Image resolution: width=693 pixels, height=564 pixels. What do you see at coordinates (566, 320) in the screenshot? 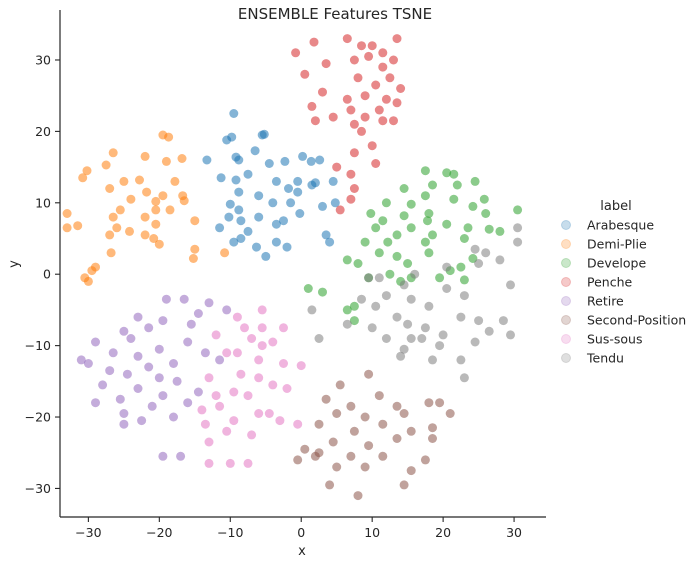
I see `legend-marker-second-position` at bounding box center [566, 320].